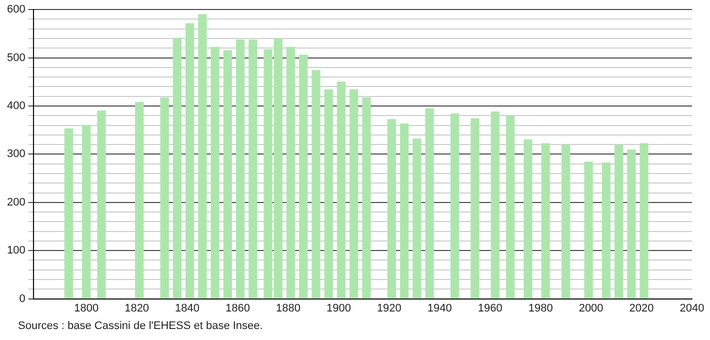  Describe the element at coordinates (86, 308) in the screenshot. I see `x-tick-label: 1800` at that location.